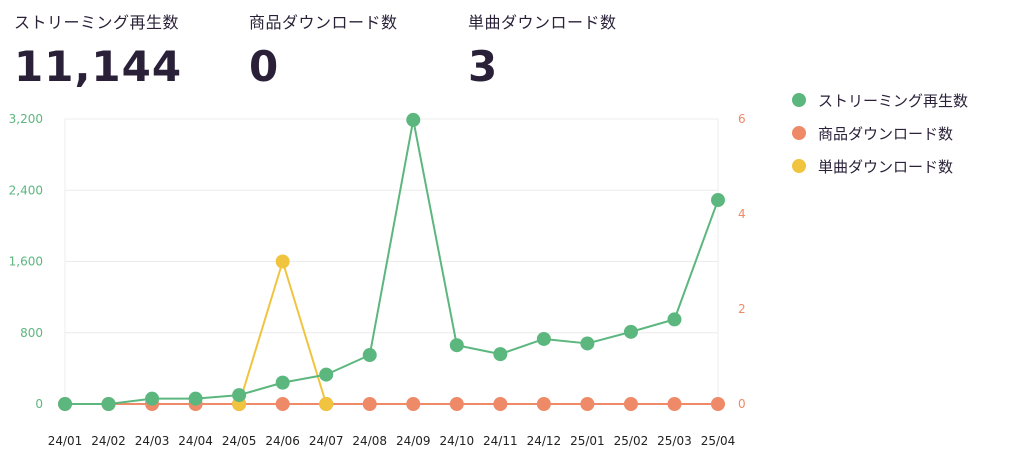  Describe the element at coordinates (718, 441) in the screenshot. I see `x-tick-label: 25/04` at that location.